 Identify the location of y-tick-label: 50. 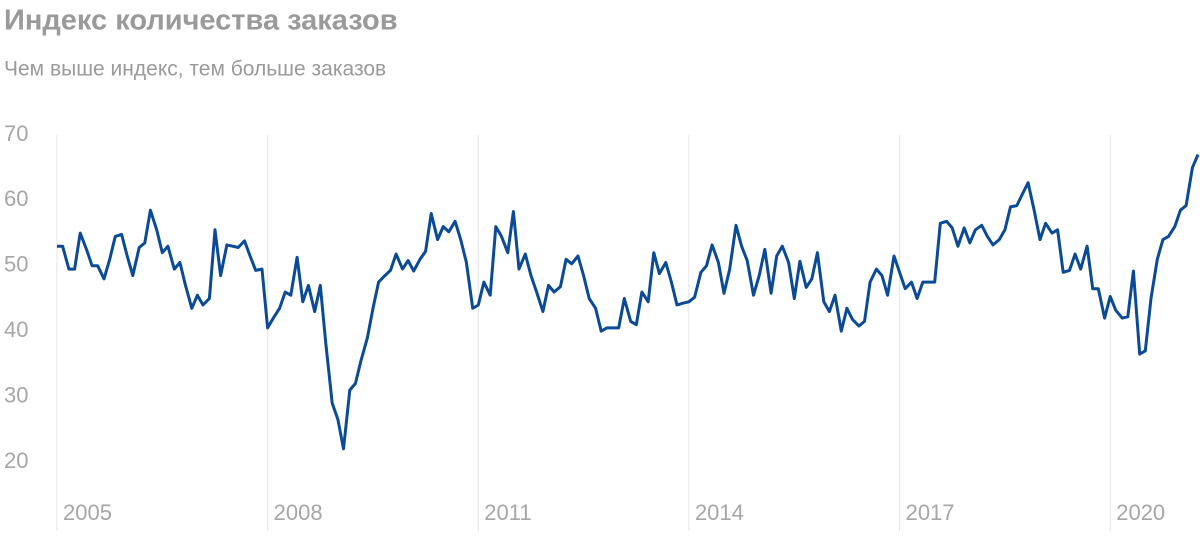
(16, 264).